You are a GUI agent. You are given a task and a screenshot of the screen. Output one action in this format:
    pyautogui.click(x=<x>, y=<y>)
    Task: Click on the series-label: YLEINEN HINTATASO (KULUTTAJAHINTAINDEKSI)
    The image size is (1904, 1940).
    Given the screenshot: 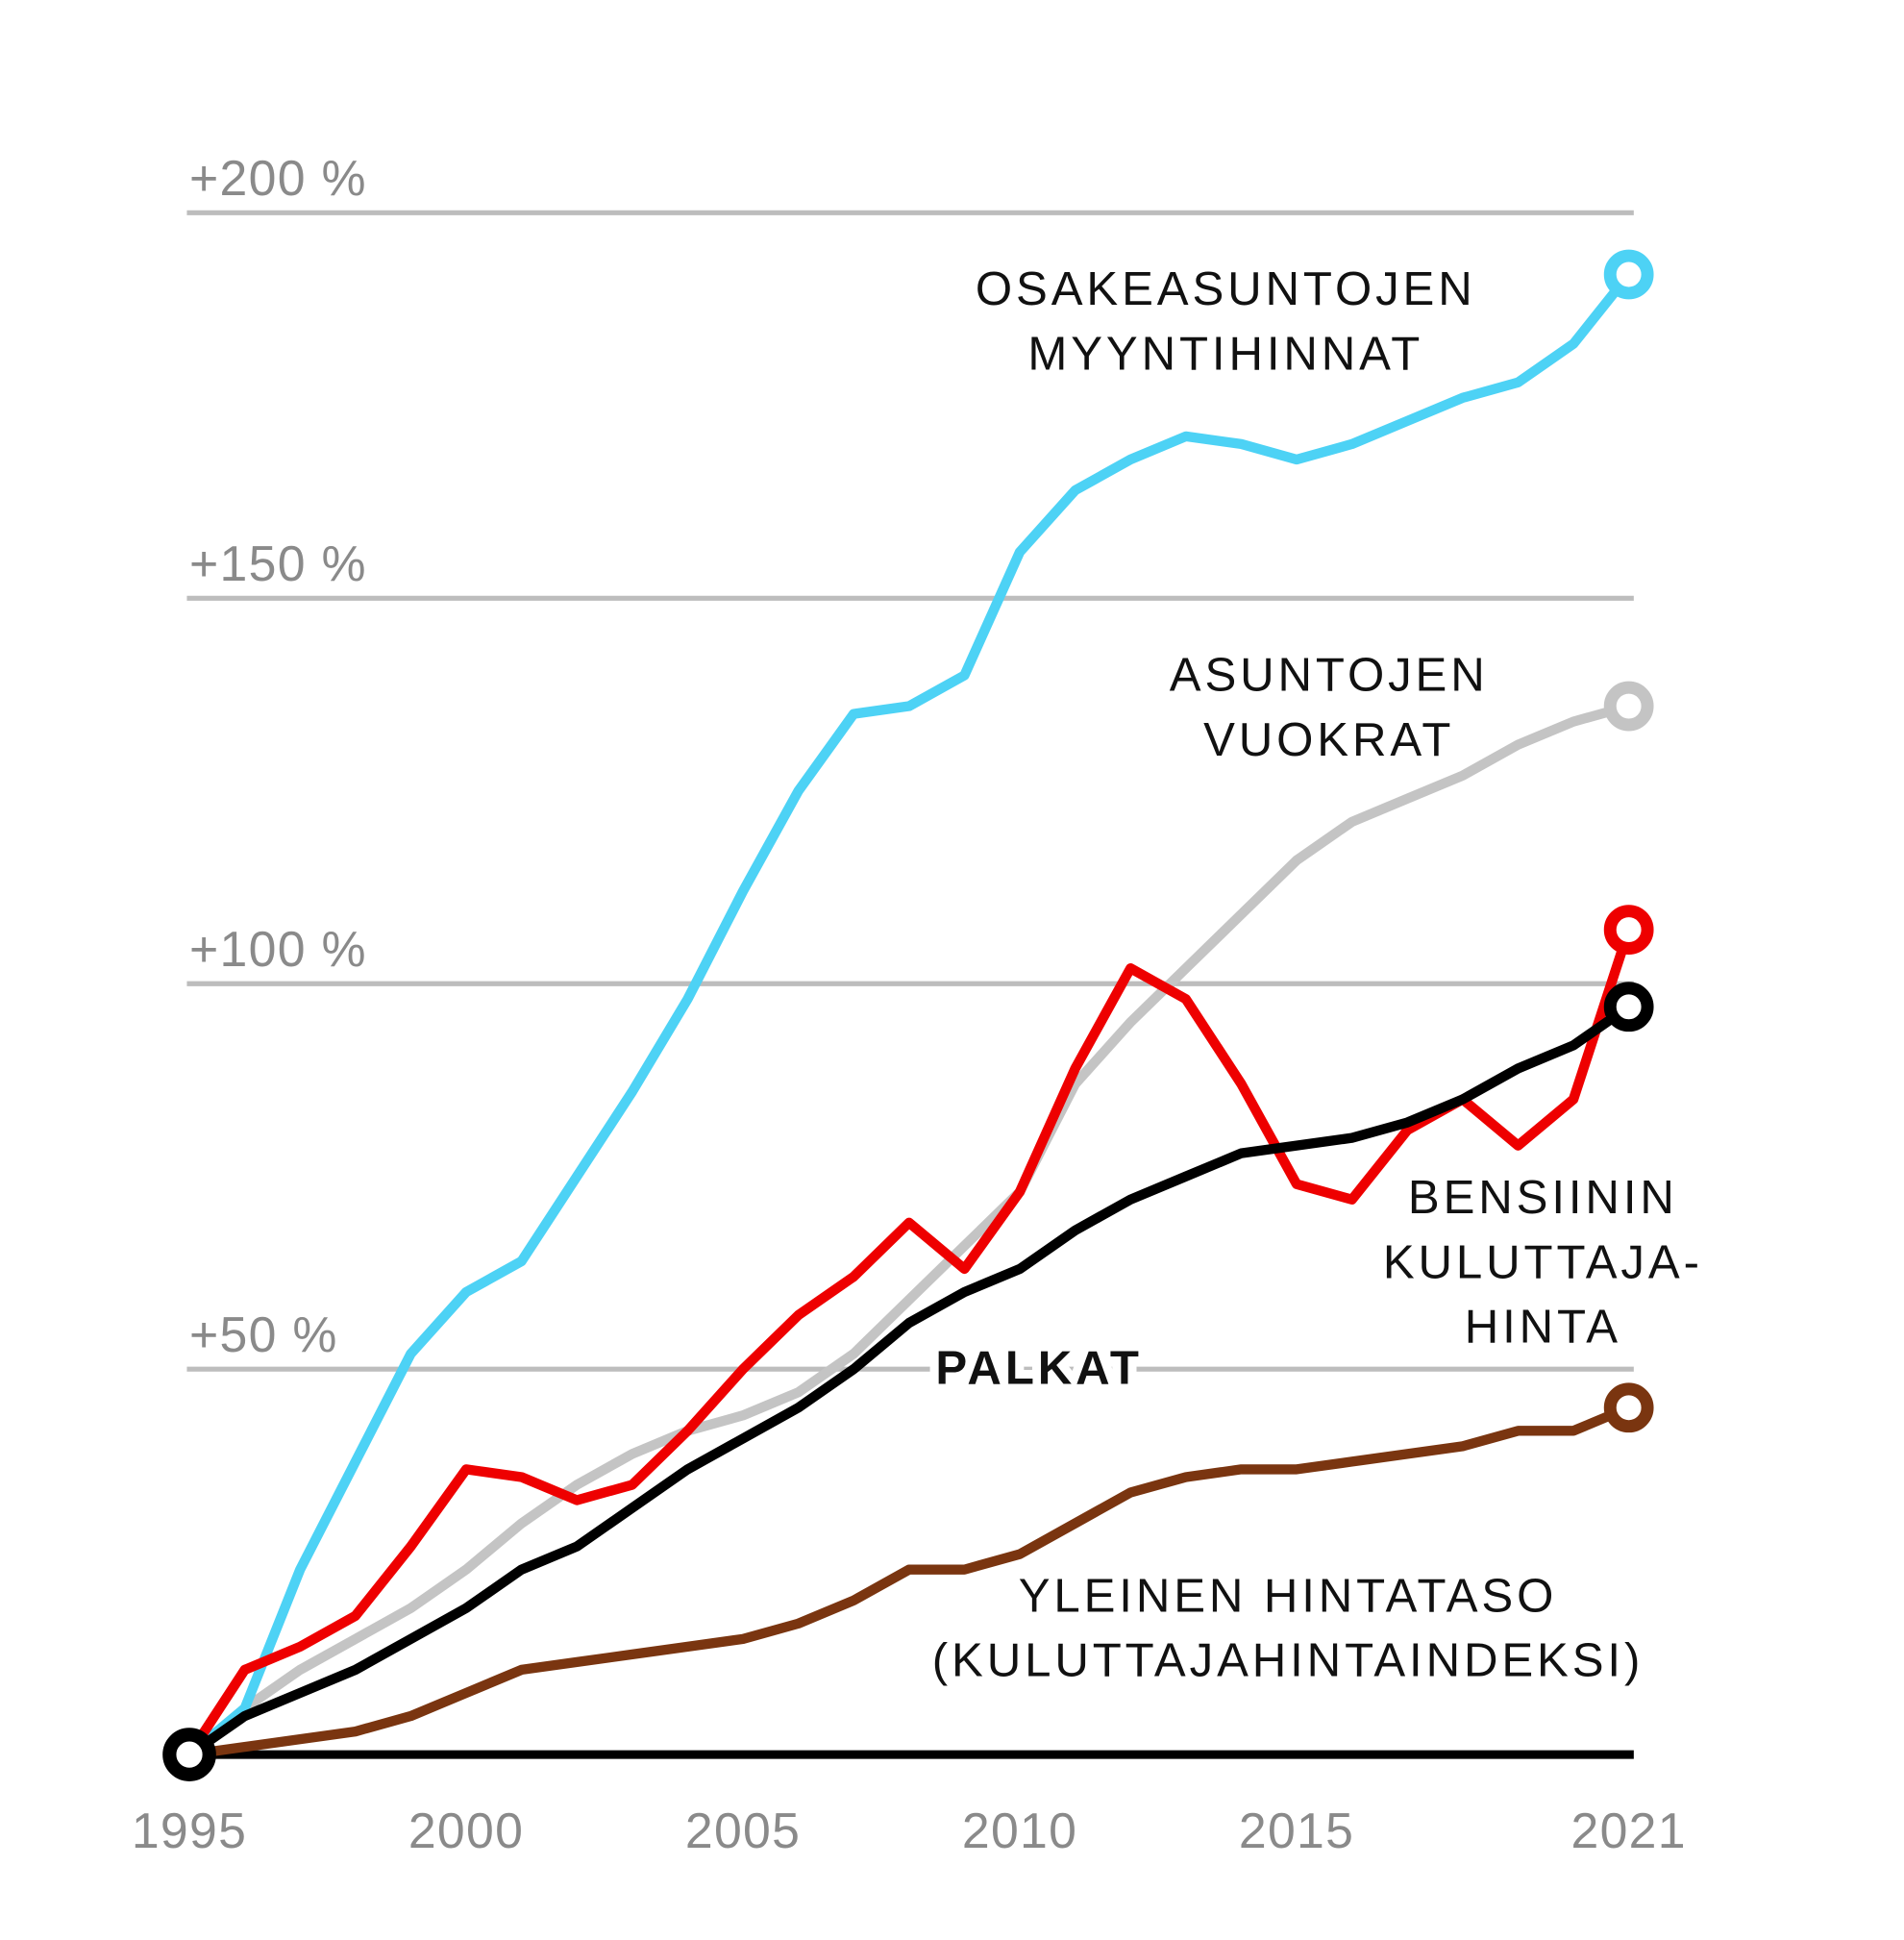 What is the action you would take?
    pyautogui.click(x=1288, y=1627)
    